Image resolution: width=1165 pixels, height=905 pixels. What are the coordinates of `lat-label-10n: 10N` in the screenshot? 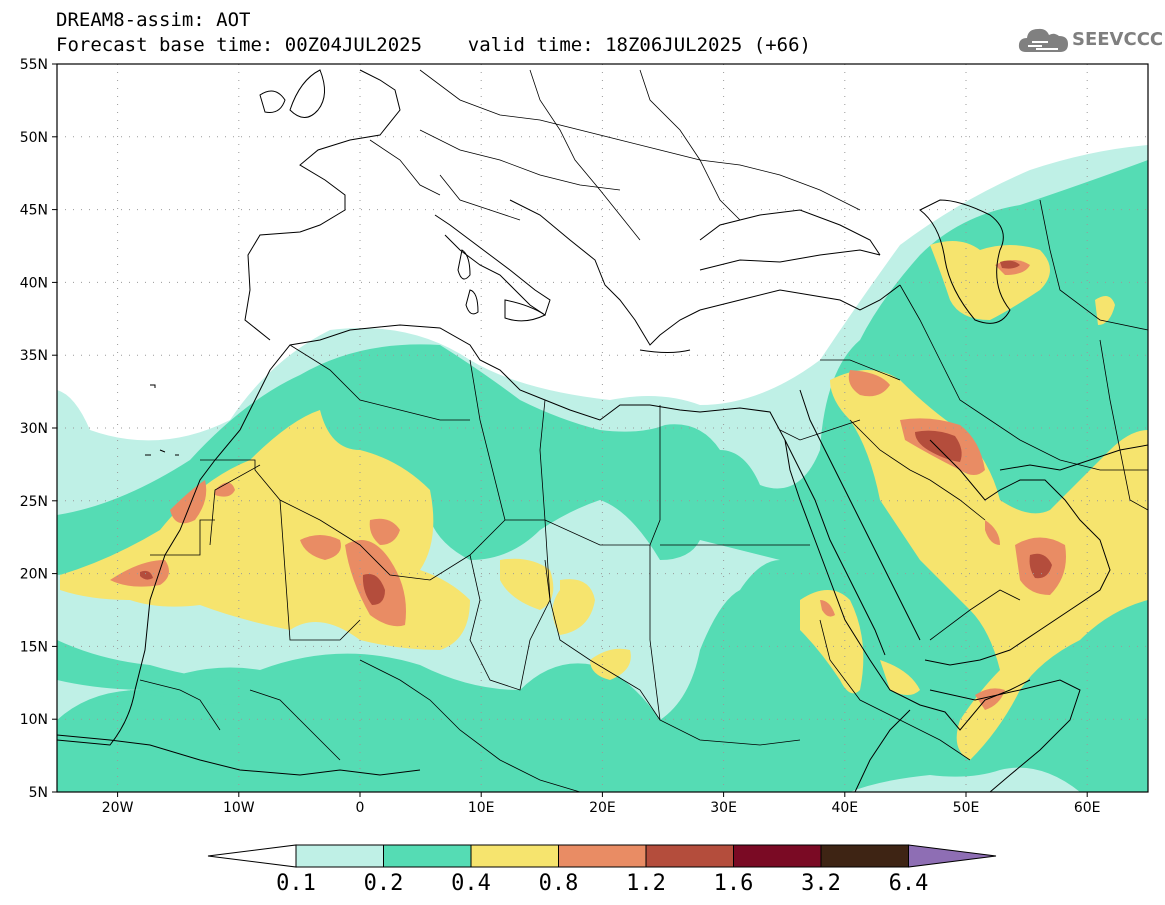 It's located at (34, 720).